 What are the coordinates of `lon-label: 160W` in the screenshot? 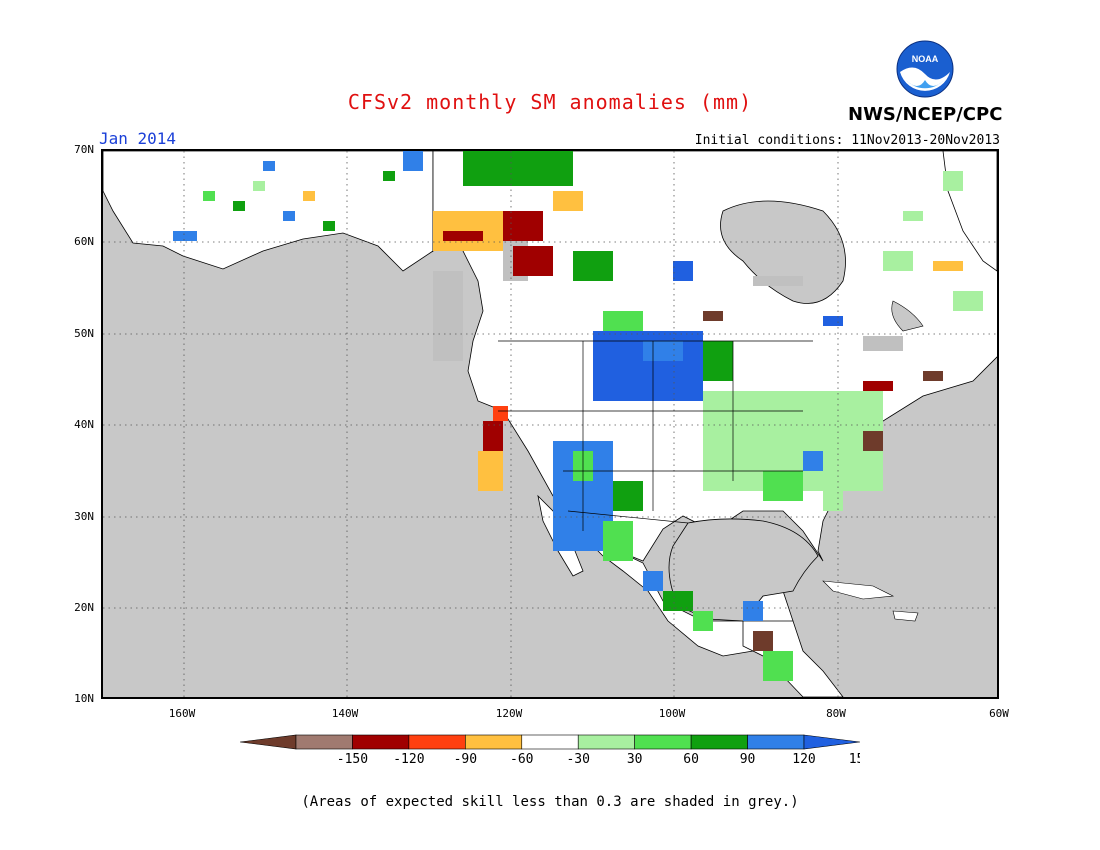 It's located at (182, 713).